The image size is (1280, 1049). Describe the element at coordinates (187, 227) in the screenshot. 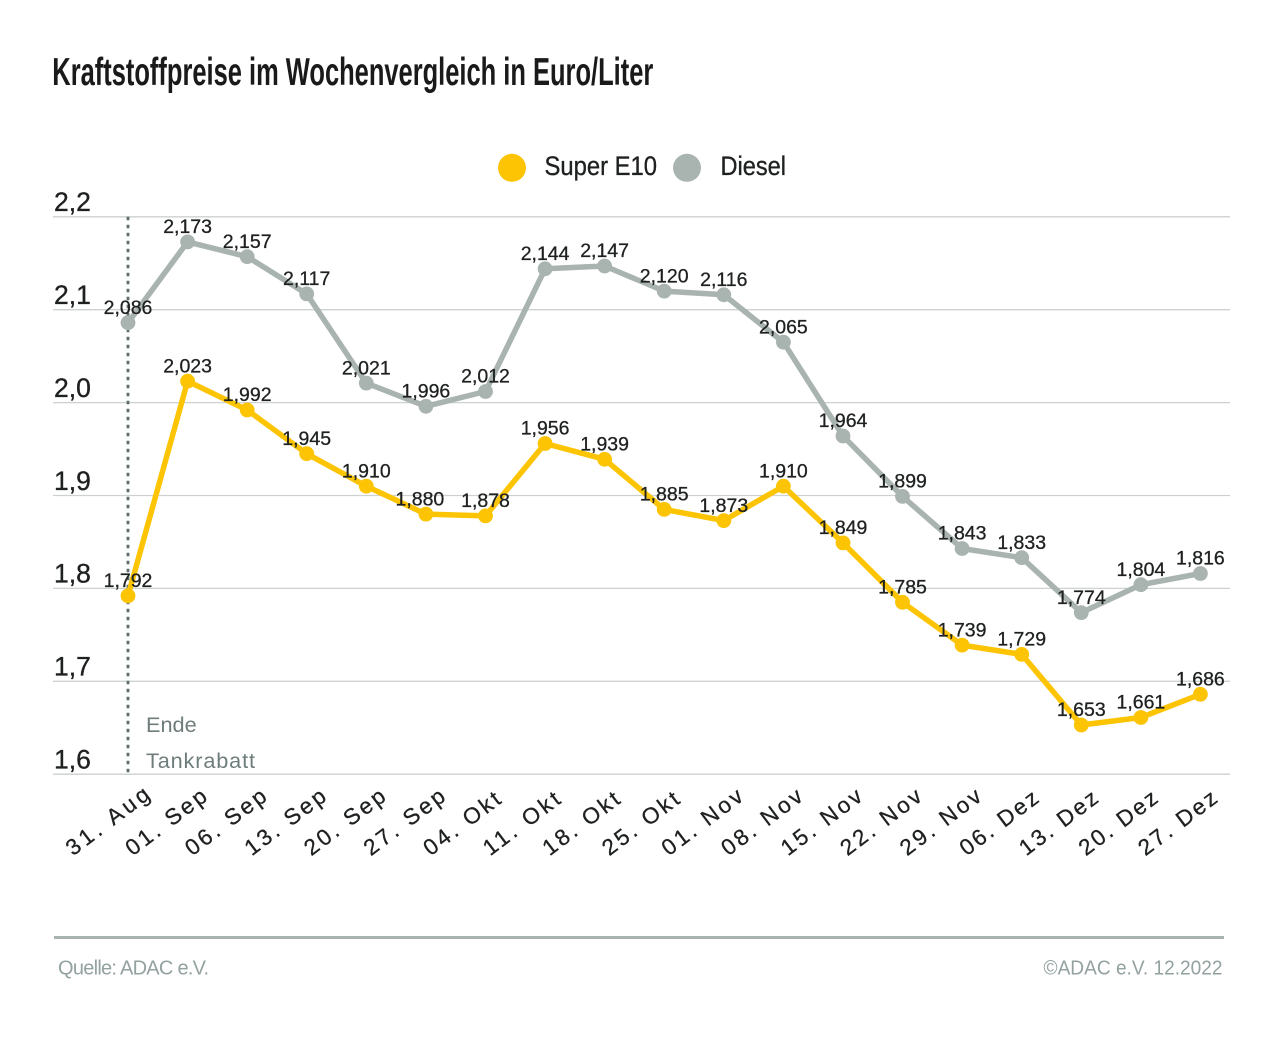

I see `svg-text: 2,173` at that location.